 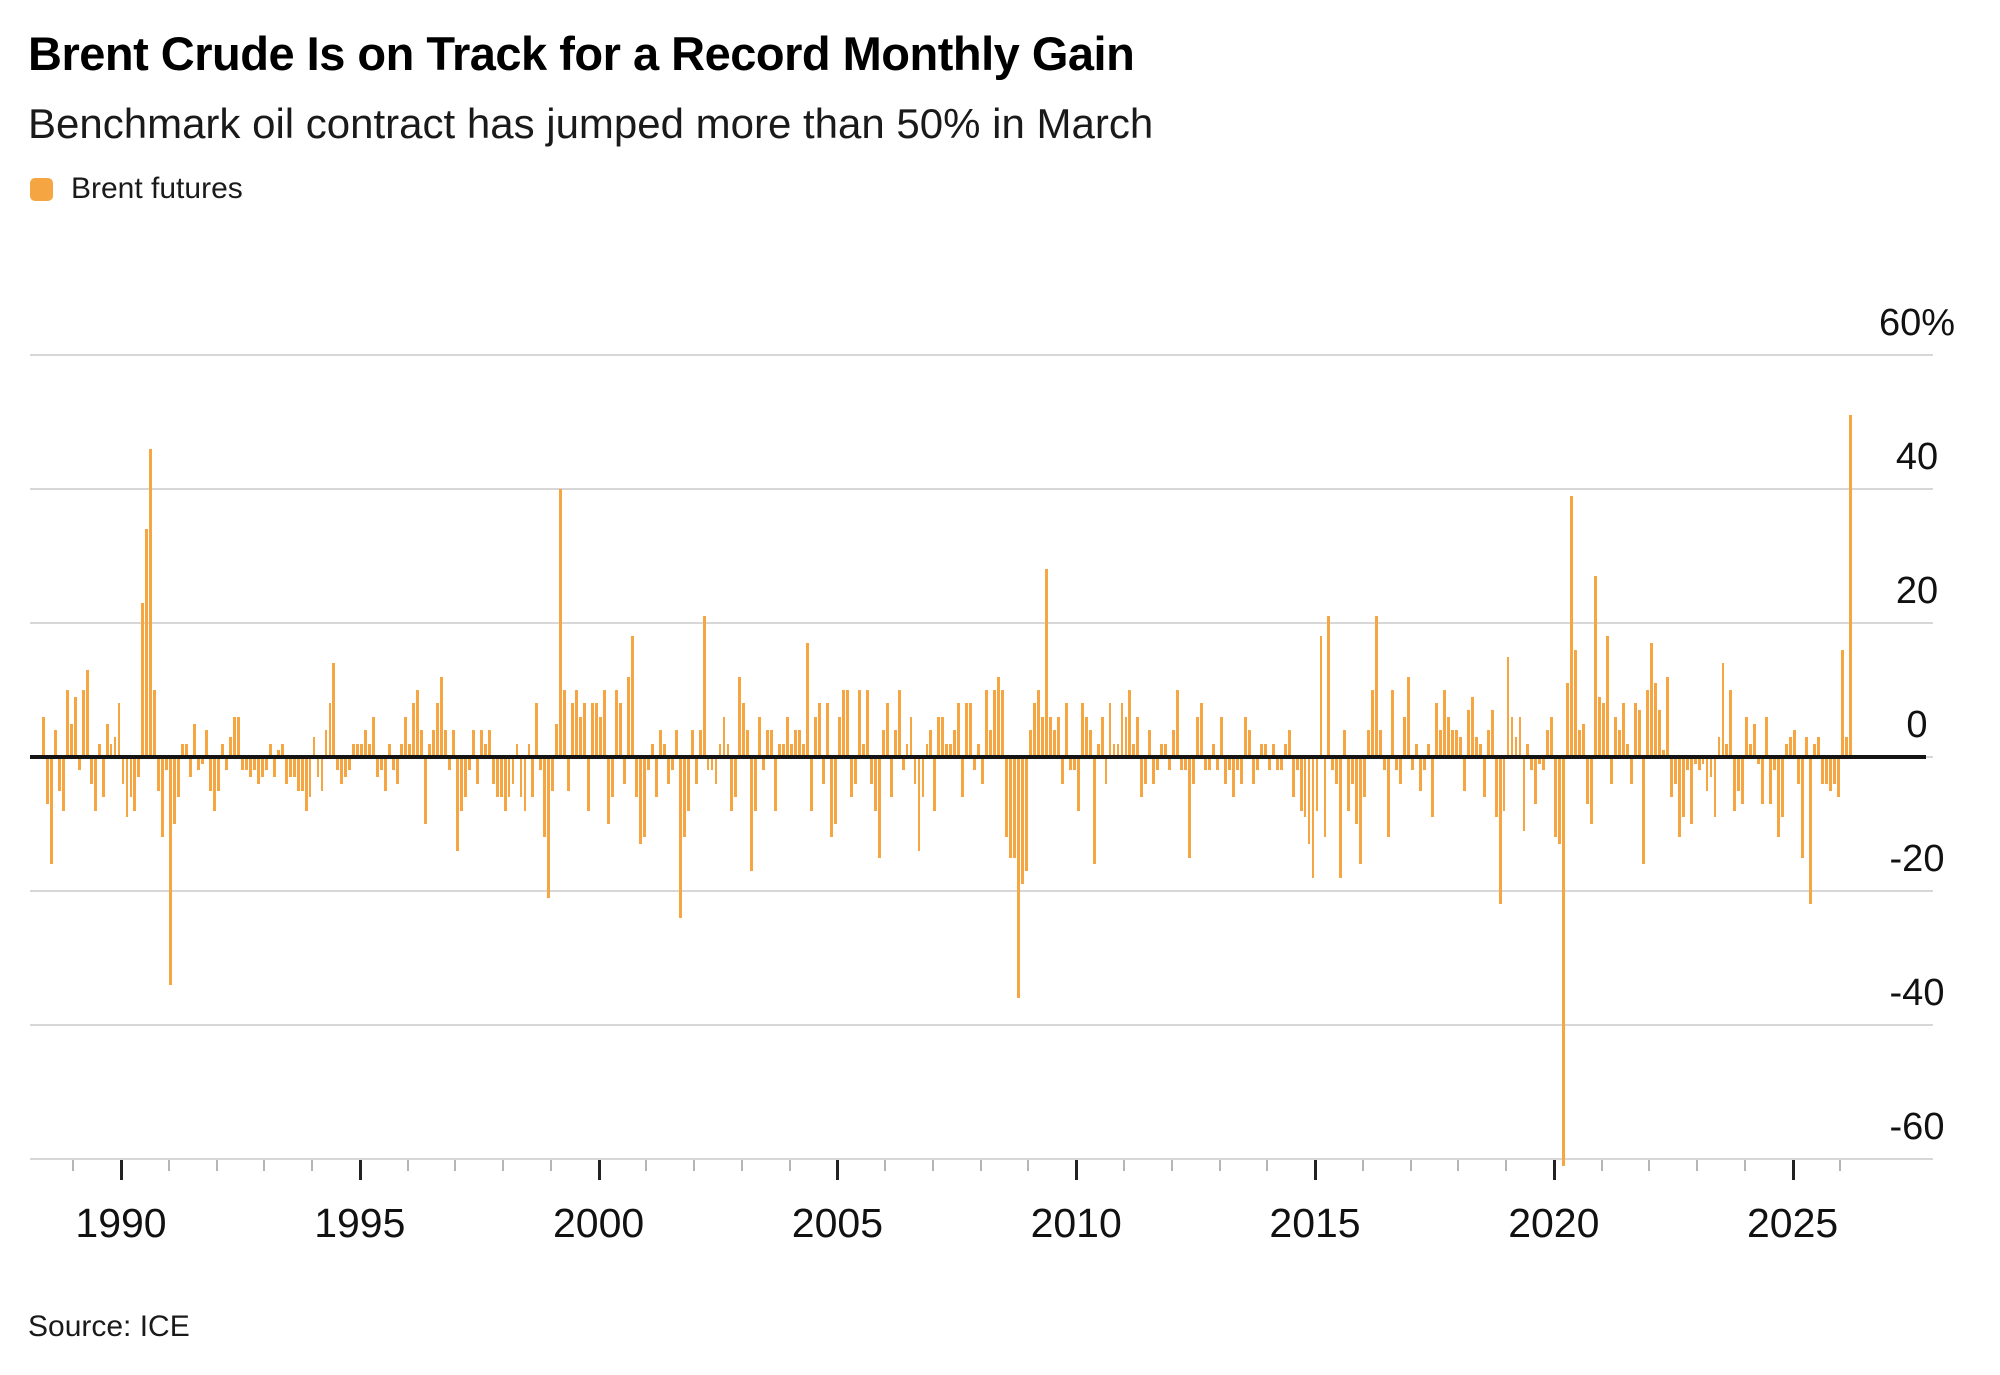 What do you see at coordinates (1917, 859) in the screenshot?
I see `y-axis-label: -20` at bounding box center [1917, 859].